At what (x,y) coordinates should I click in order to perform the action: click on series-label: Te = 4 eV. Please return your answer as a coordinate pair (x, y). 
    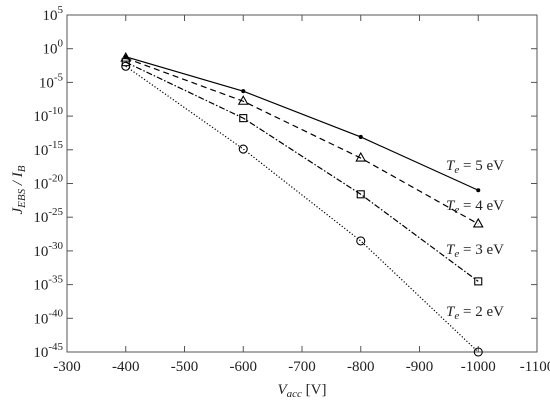
    Looking at the image, I should click on (475, 207).